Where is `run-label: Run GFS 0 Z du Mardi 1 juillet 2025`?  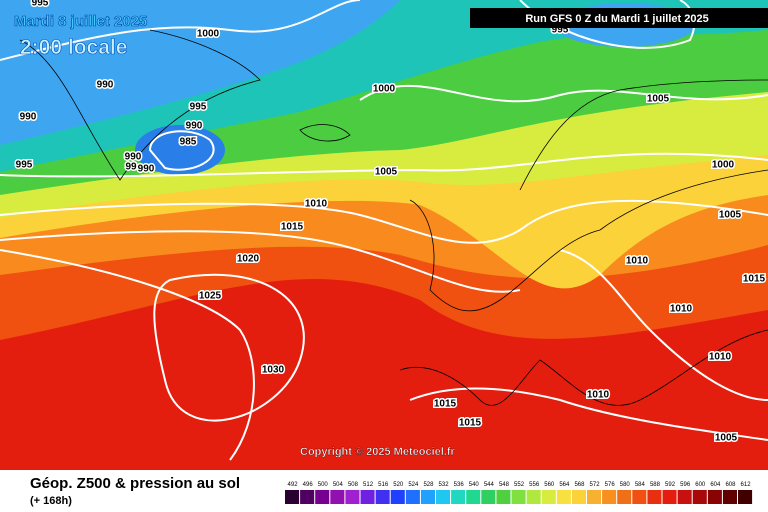 run-label: Run GFS 0 Z du Mardi 1 juillet 2025 is located at coordinates (616, 19).